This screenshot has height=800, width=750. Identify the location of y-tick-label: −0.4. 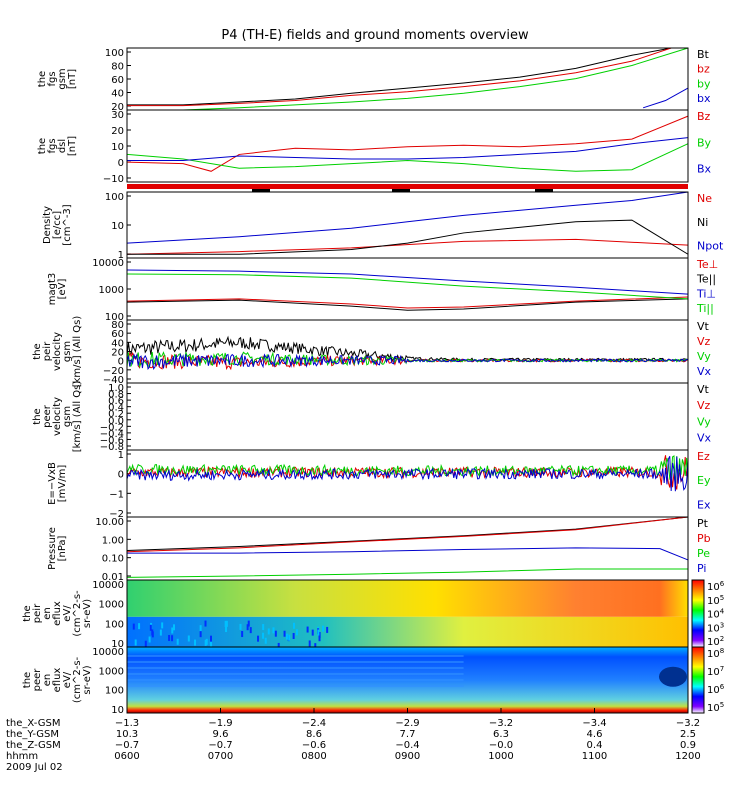
(112, 434).